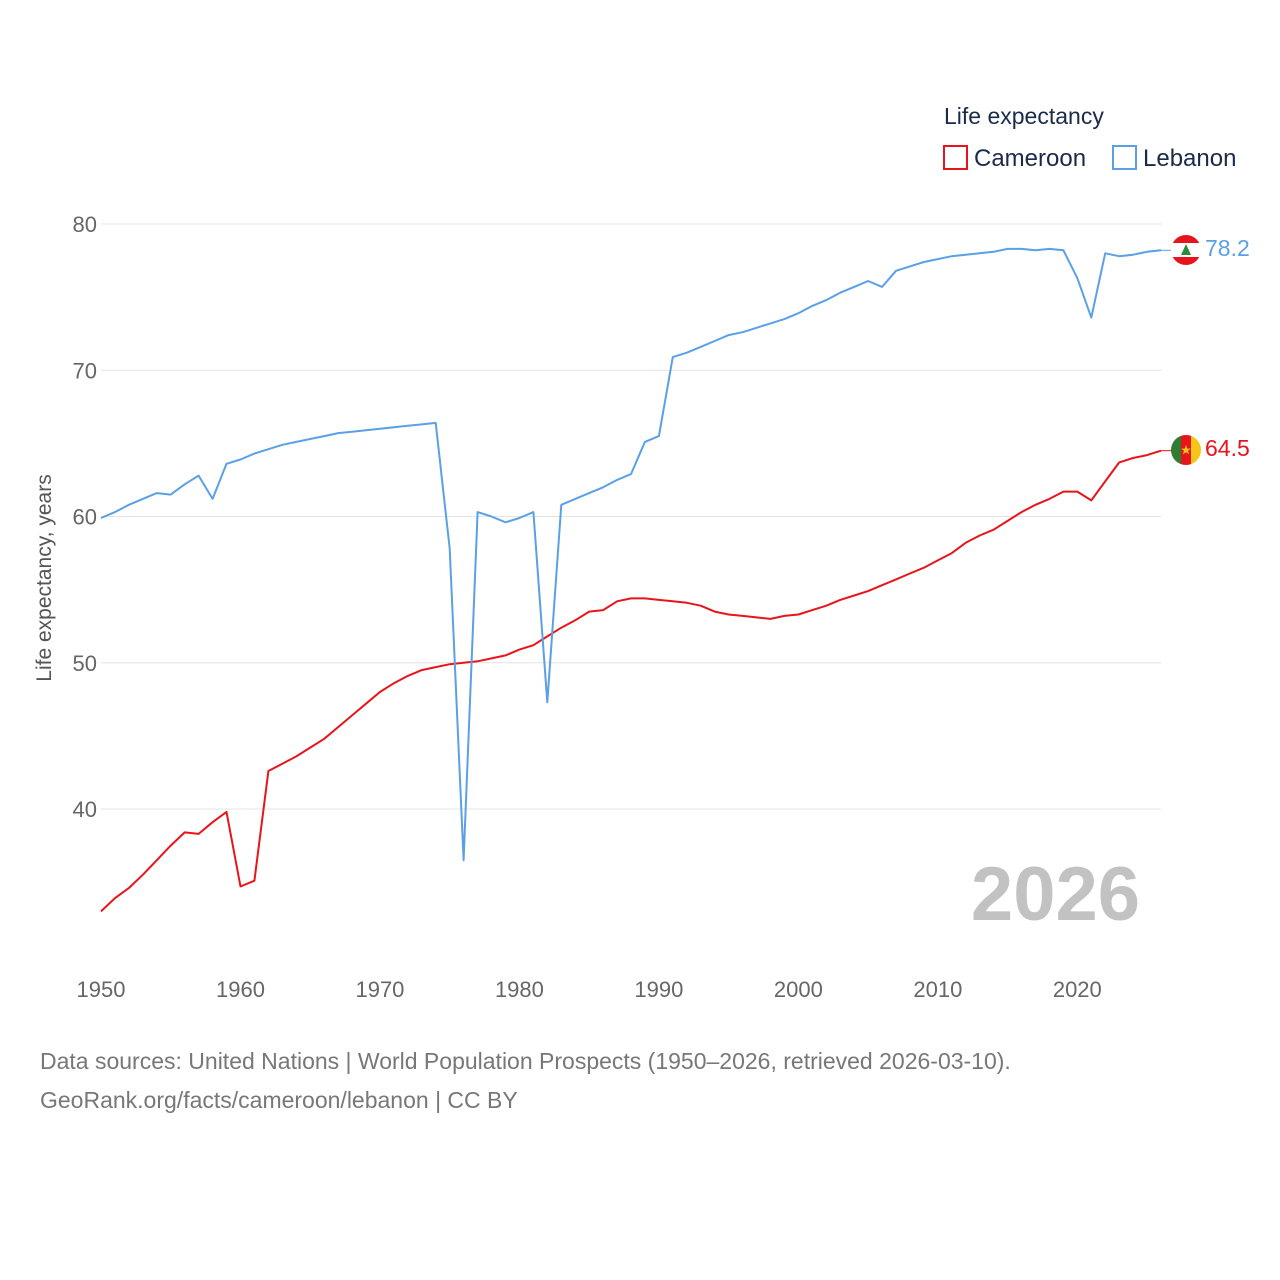 This screenshot has height=1280, width=1280. What do you see at coordinates (1055, 894) in the screenshot?
I see `year-watermark: 2026` at bounding box center [1055, 894].